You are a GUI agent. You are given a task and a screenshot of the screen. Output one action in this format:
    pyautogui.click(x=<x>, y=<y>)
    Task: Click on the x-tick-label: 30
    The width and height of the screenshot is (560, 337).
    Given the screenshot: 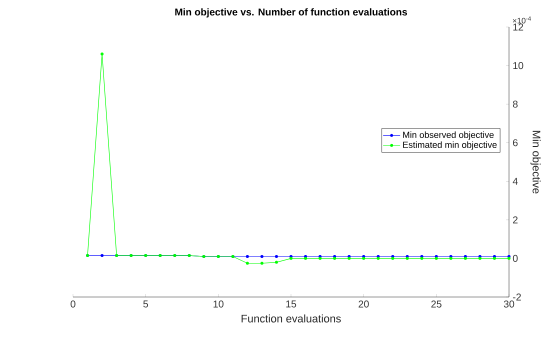 What is the action you would take?
    pyautogui.click(x=509, y=304)
    